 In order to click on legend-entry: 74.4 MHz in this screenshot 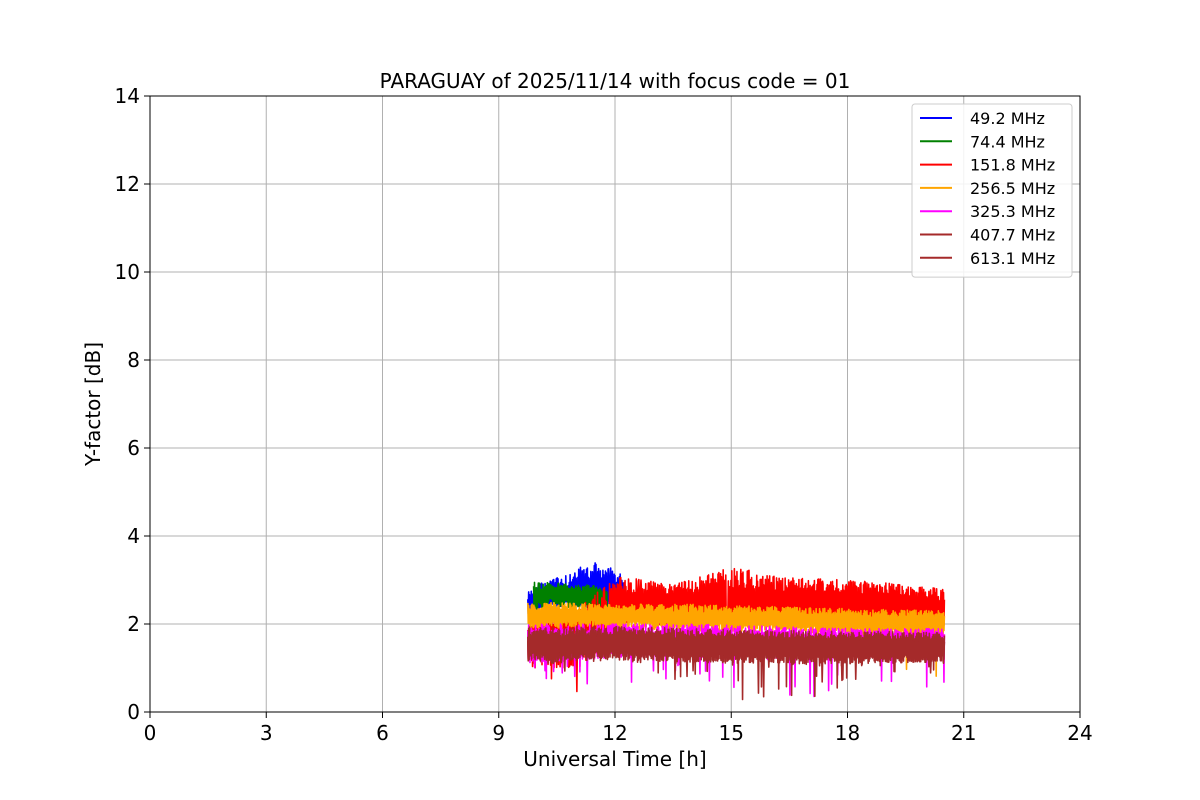, I will do `click(1007, 141)`.